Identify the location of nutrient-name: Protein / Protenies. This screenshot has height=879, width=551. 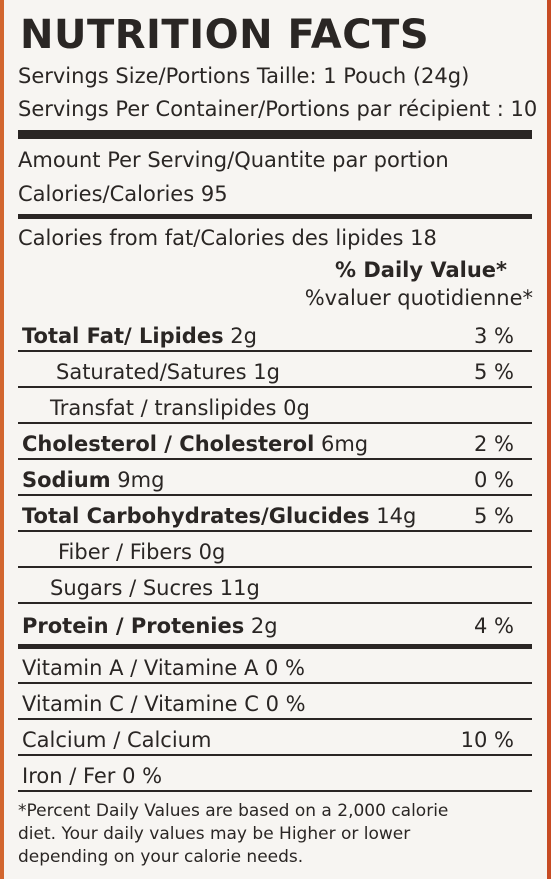
(133, 626).